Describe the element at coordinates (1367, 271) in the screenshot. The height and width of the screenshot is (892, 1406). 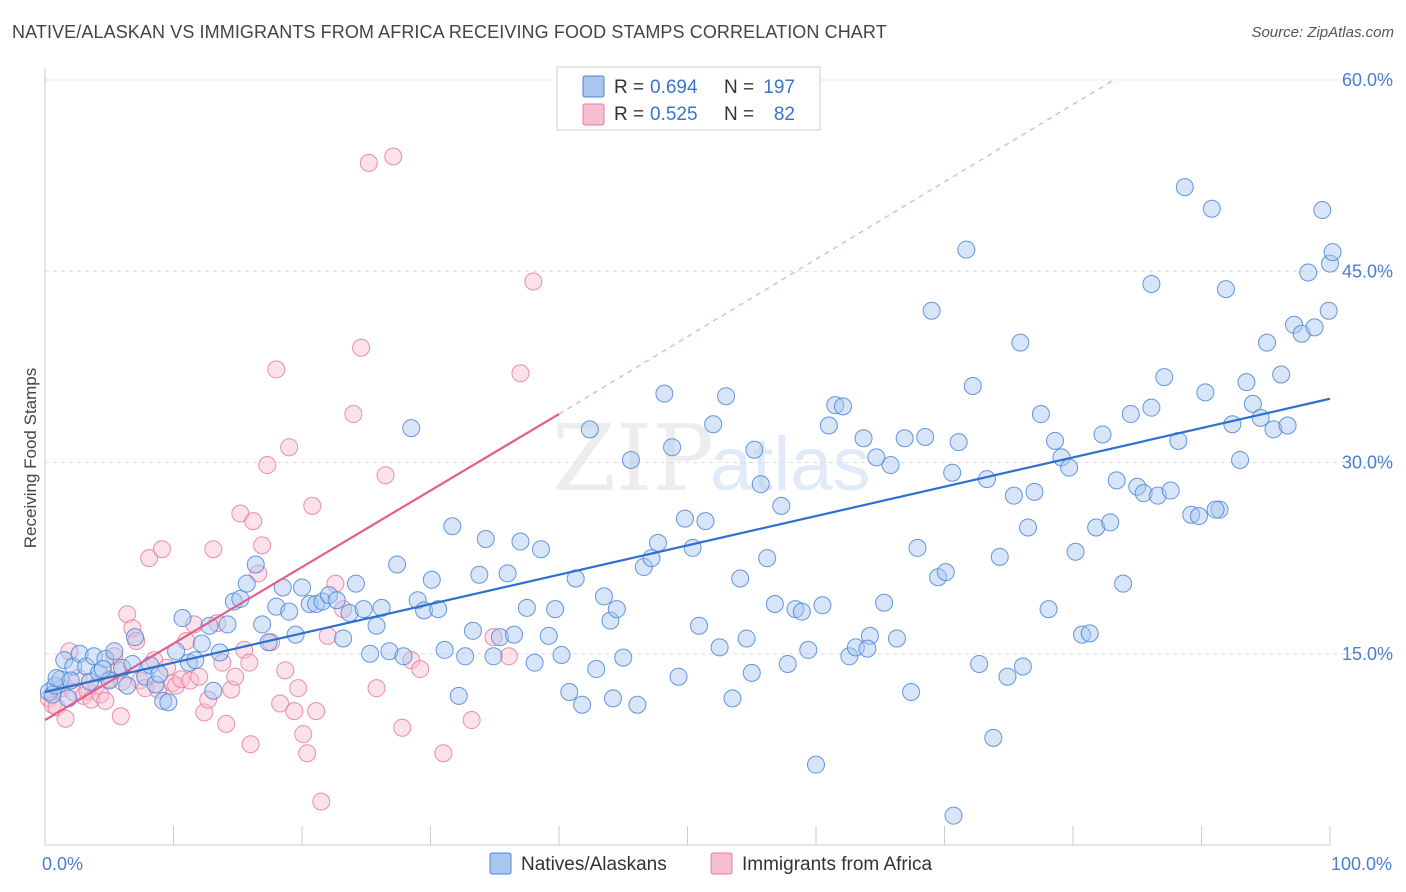
I see `y-tick-label-2: 45.0%` at that location.